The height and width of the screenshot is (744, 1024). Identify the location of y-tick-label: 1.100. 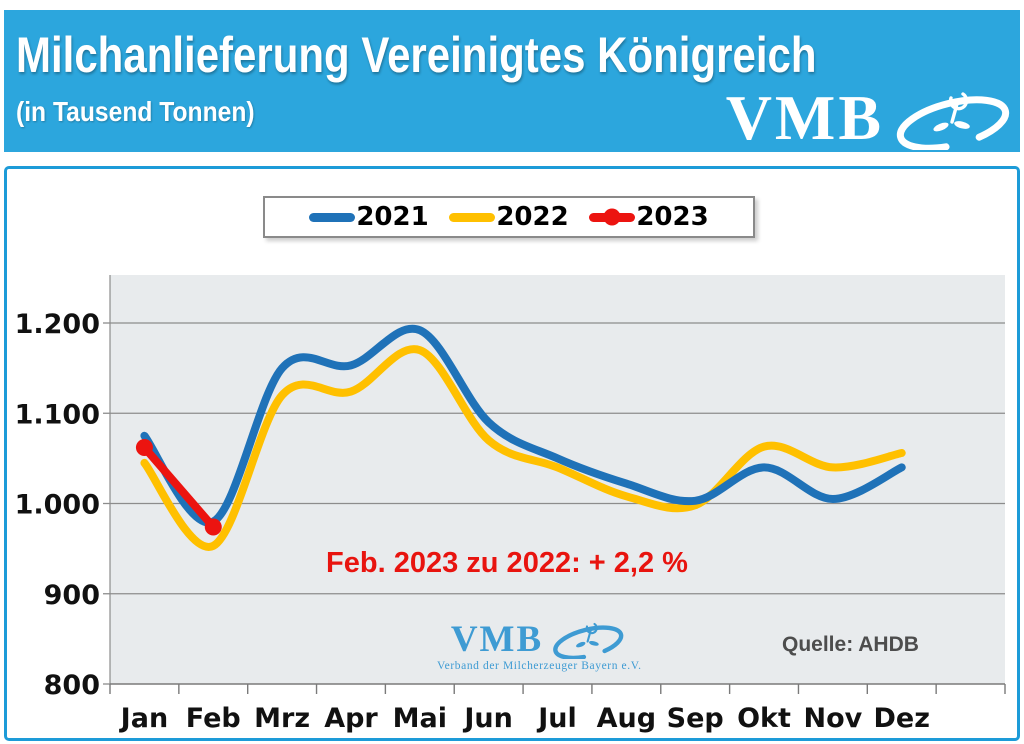
(57, 414).